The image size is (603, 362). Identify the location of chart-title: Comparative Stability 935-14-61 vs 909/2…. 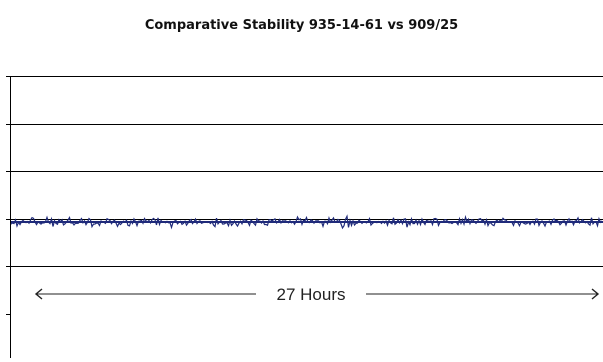
(301, 25).